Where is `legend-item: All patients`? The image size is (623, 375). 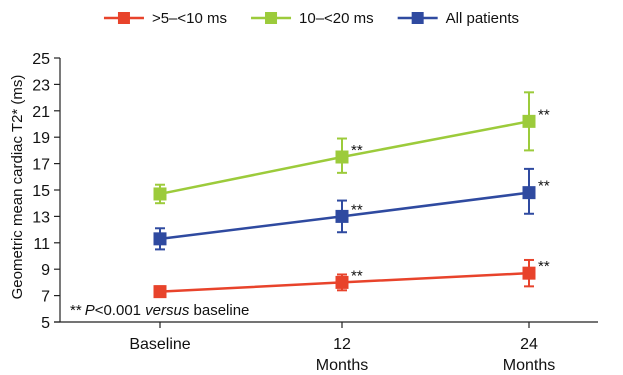 legend-item: All patients is located at coordinates (458, 18).